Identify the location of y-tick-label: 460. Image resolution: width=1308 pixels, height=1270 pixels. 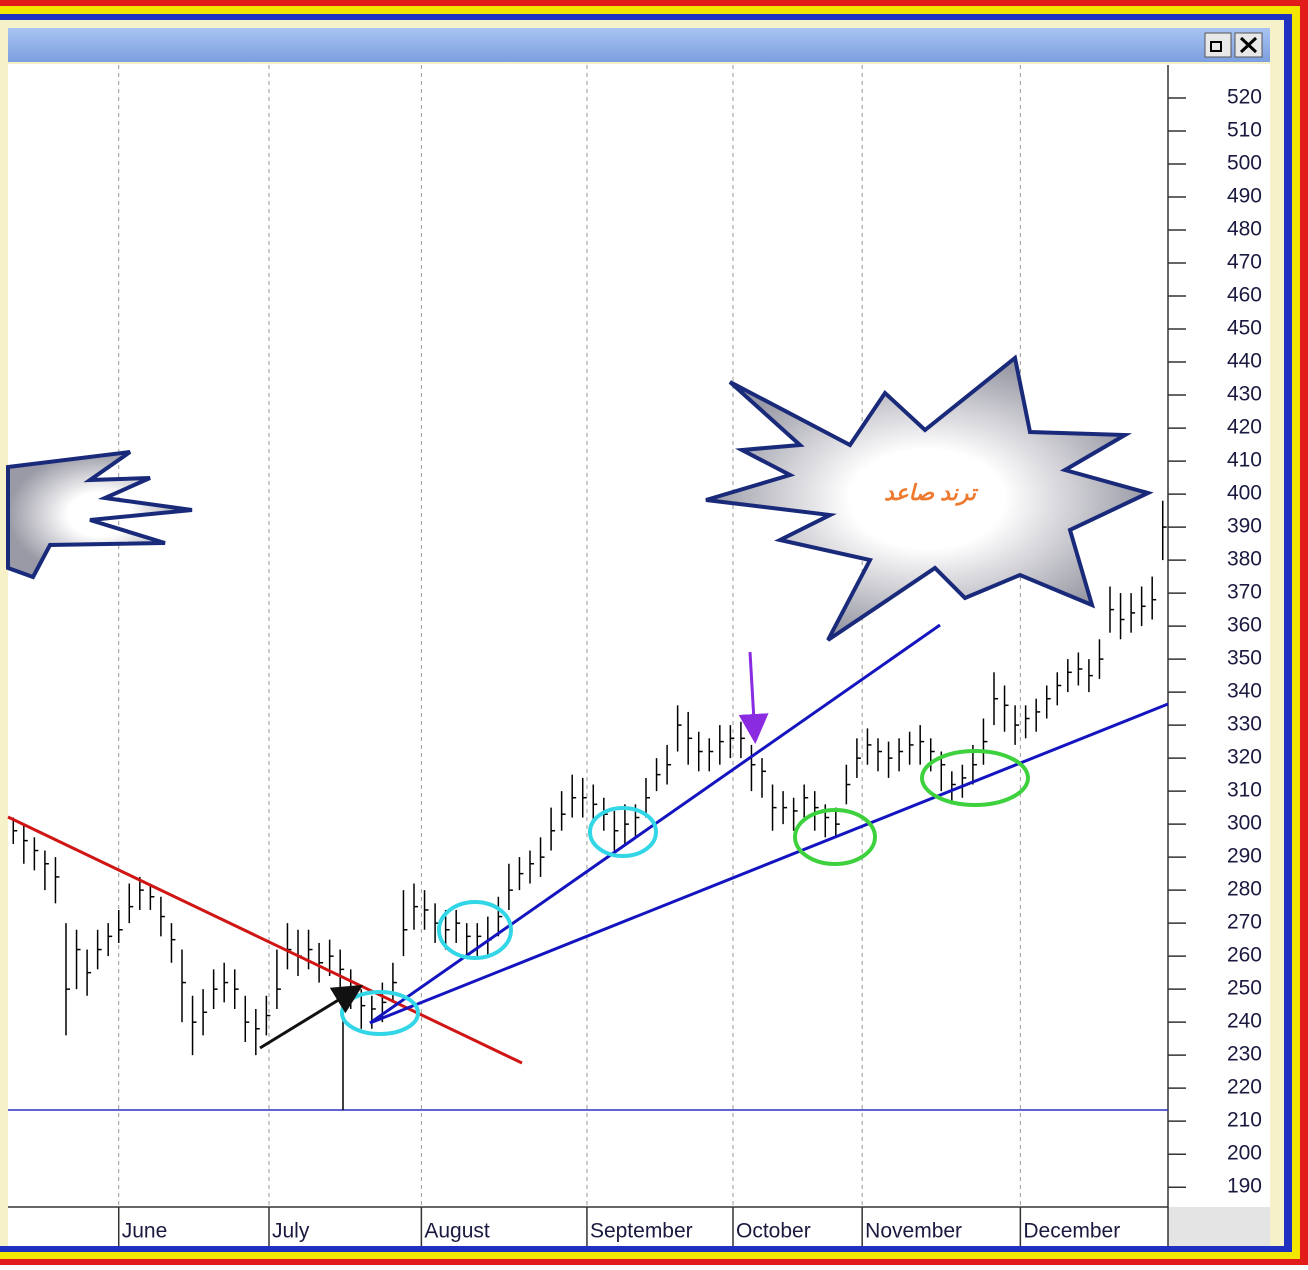
(1244, 295).